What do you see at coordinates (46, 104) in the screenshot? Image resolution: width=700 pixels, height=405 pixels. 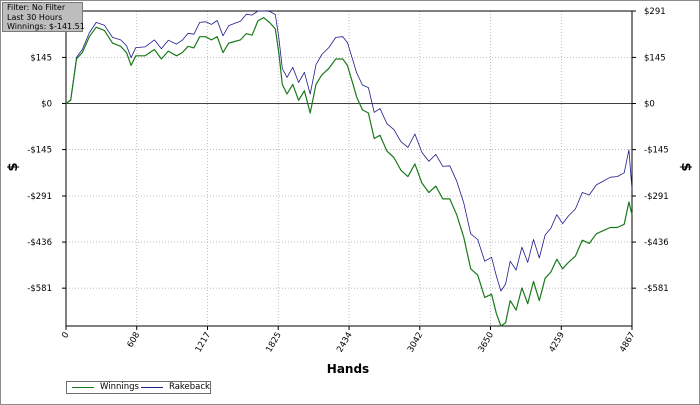 I see `y-tick-label-left: $0` at bounding box center [46, 104].